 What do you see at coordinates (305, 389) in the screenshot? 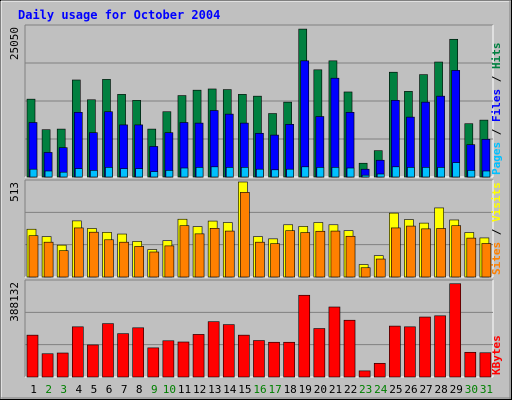
I see `x-tick-label-day-19: 19` at bounding box center [305, 389].